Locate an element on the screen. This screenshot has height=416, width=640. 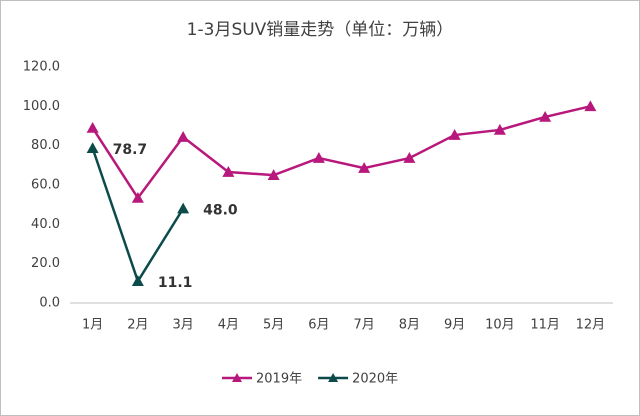
x-tick-label: 4月 is located at coordinates (228, 325).